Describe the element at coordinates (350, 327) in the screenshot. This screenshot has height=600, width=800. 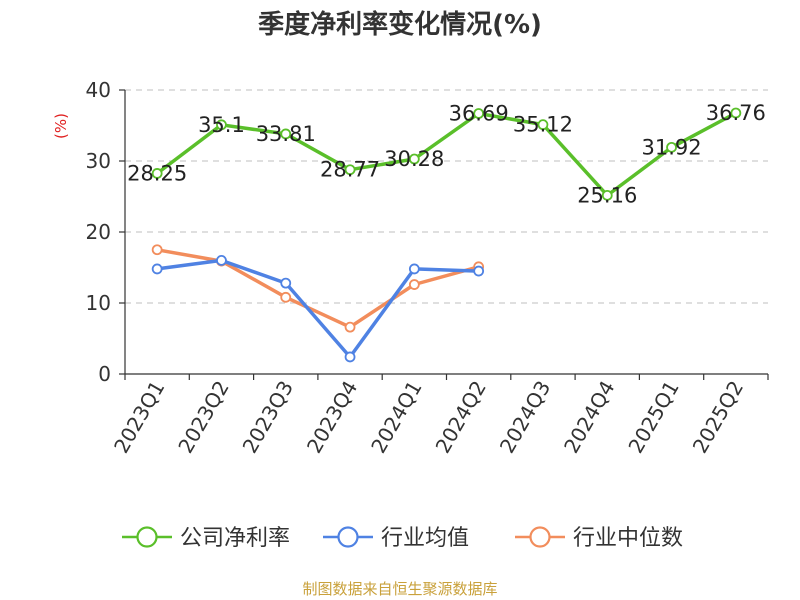
I see `series-point-2-2023Q4` at that location.